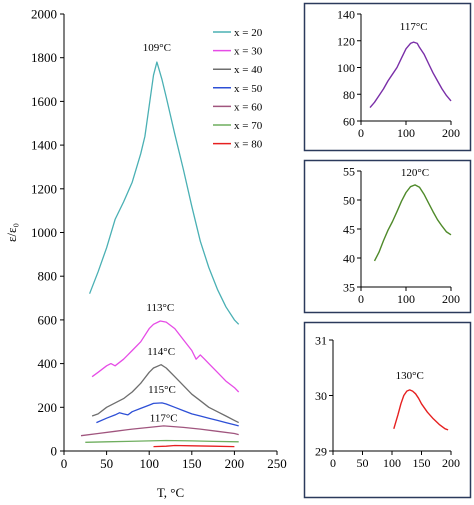 This screenshot has width=474, height=505. What do you see at coordinates (248, 52) in the screenshot?
I see `legend-label: x = 30` at bounding box center [248, 52].